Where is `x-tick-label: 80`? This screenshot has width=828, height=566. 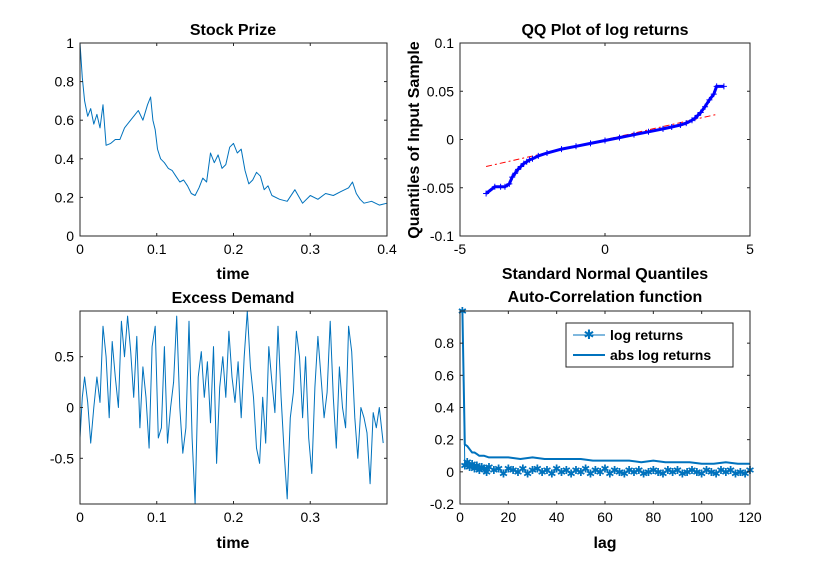
x-tick-label: 80 is located at coordinates (654, 517).